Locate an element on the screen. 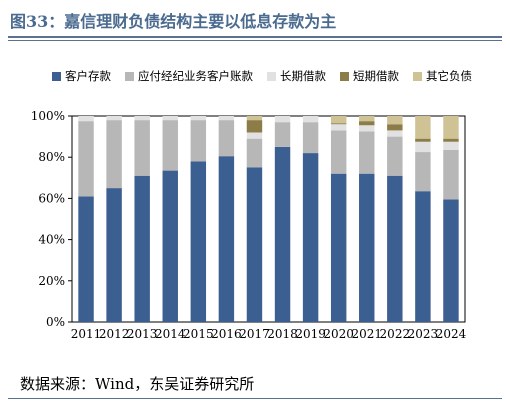 This screenshot has height=402, width=510. y-tick-label: 0% is located at coordinates (55, 322).